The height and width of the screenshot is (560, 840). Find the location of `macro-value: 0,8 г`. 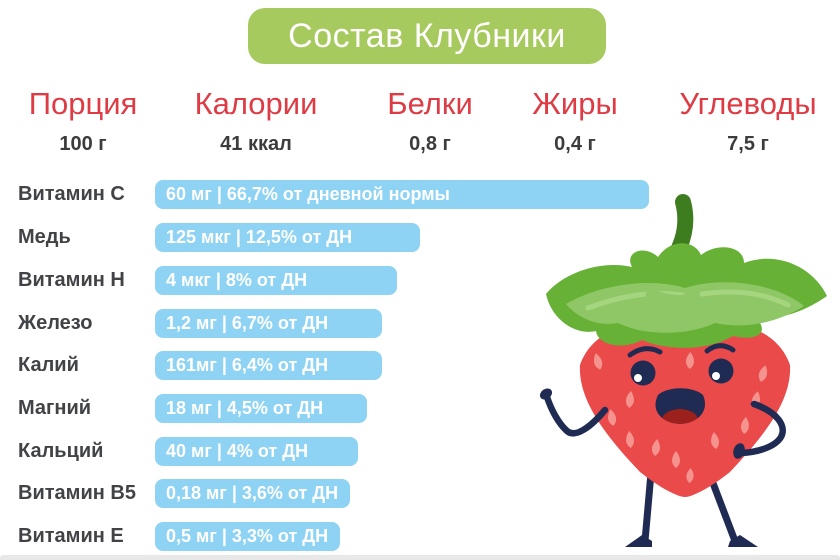

macro-value: 0,8 г is located at coordinates (430, 144).